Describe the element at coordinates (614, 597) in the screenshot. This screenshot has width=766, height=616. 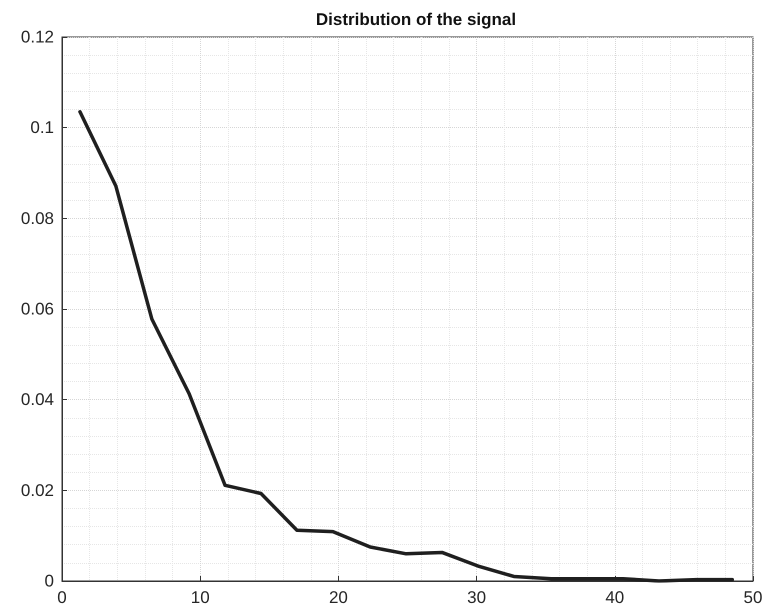
I see `x-tick-label: 40` at that location.